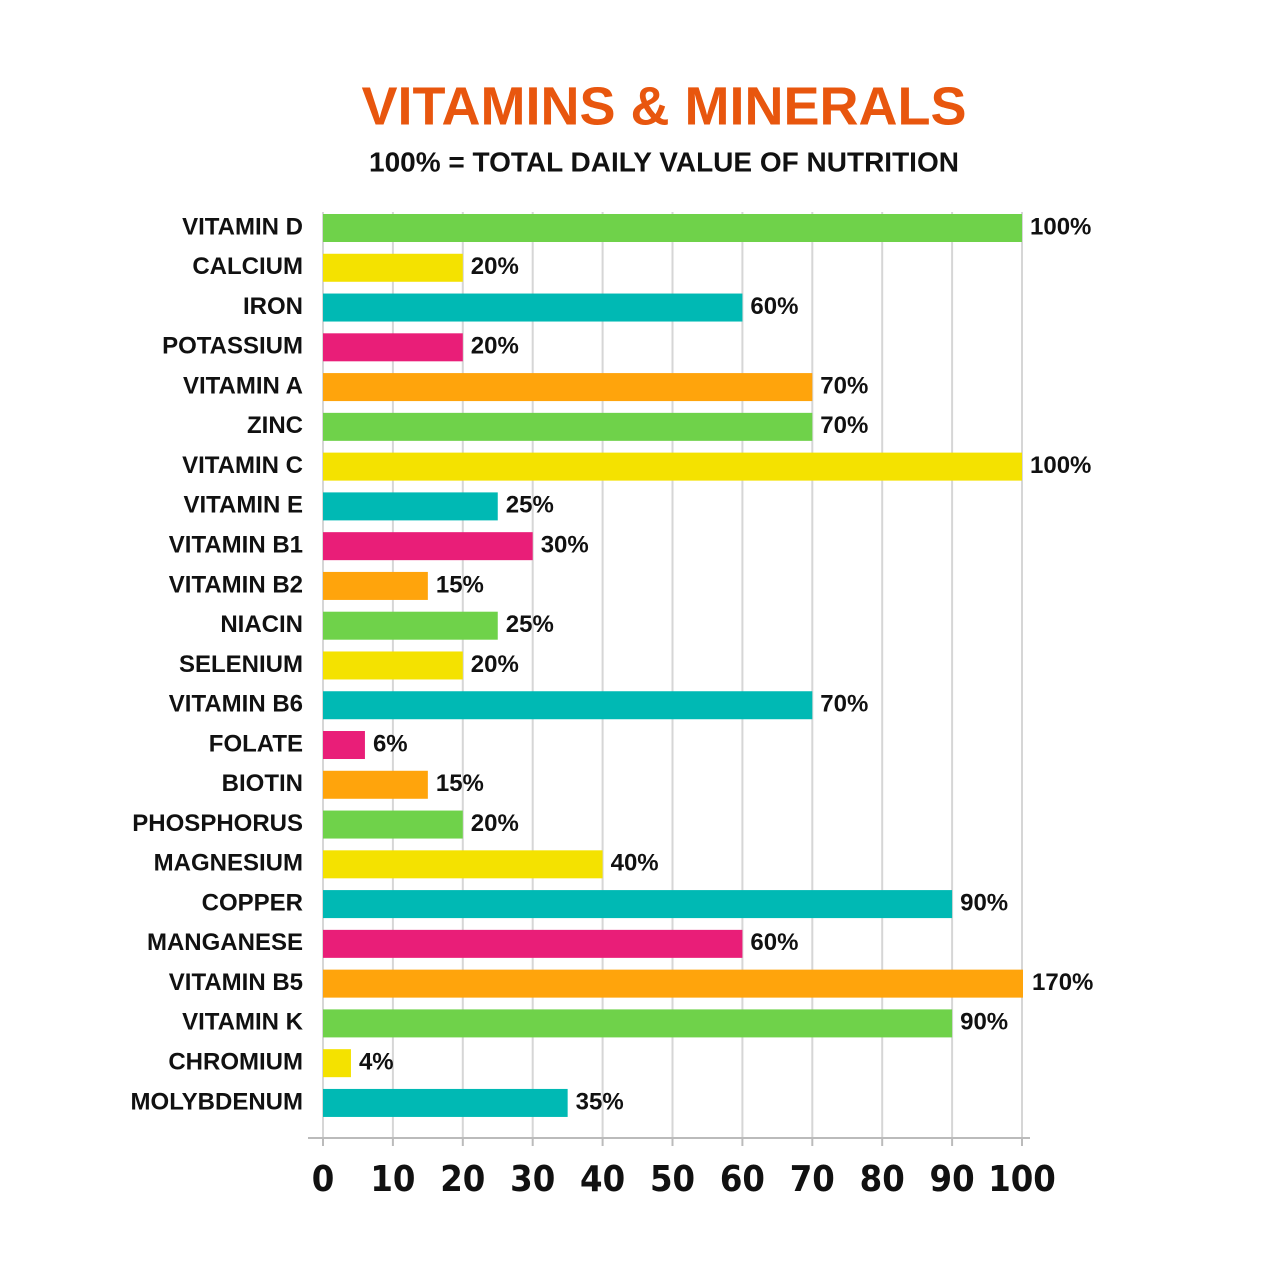 This screenshot has width=1283, height=1283. I want to click on chart-title: VITAMINS & MINERALS, so click(664, 106).